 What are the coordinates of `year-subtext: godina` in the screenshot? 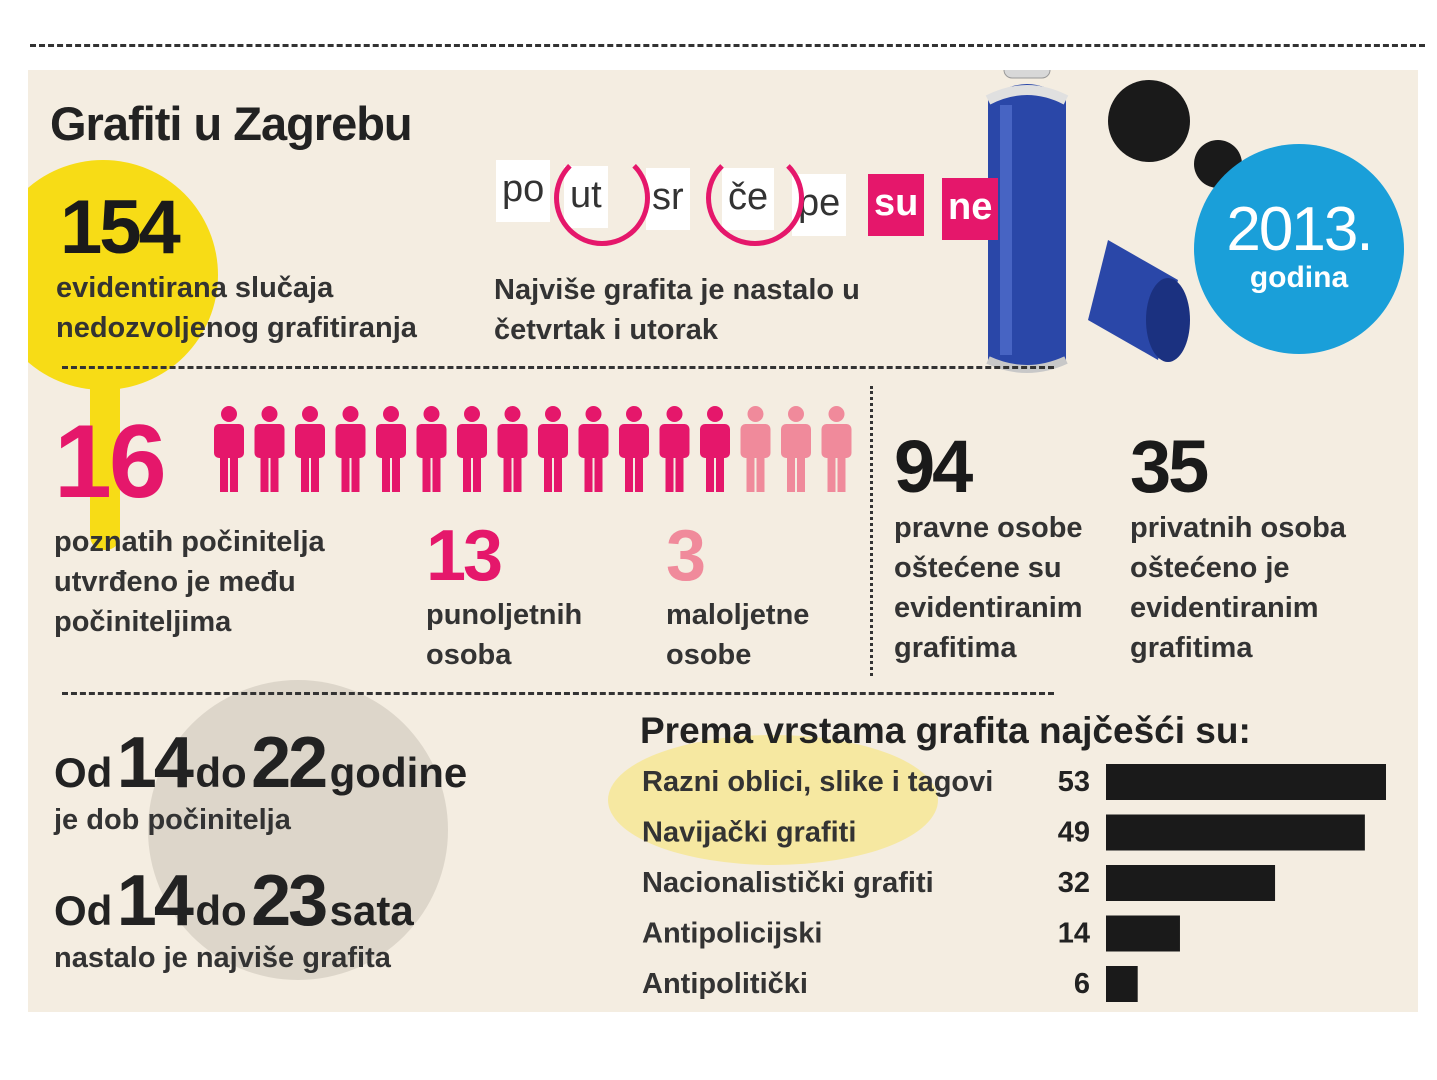 It's located at (1299, 277).